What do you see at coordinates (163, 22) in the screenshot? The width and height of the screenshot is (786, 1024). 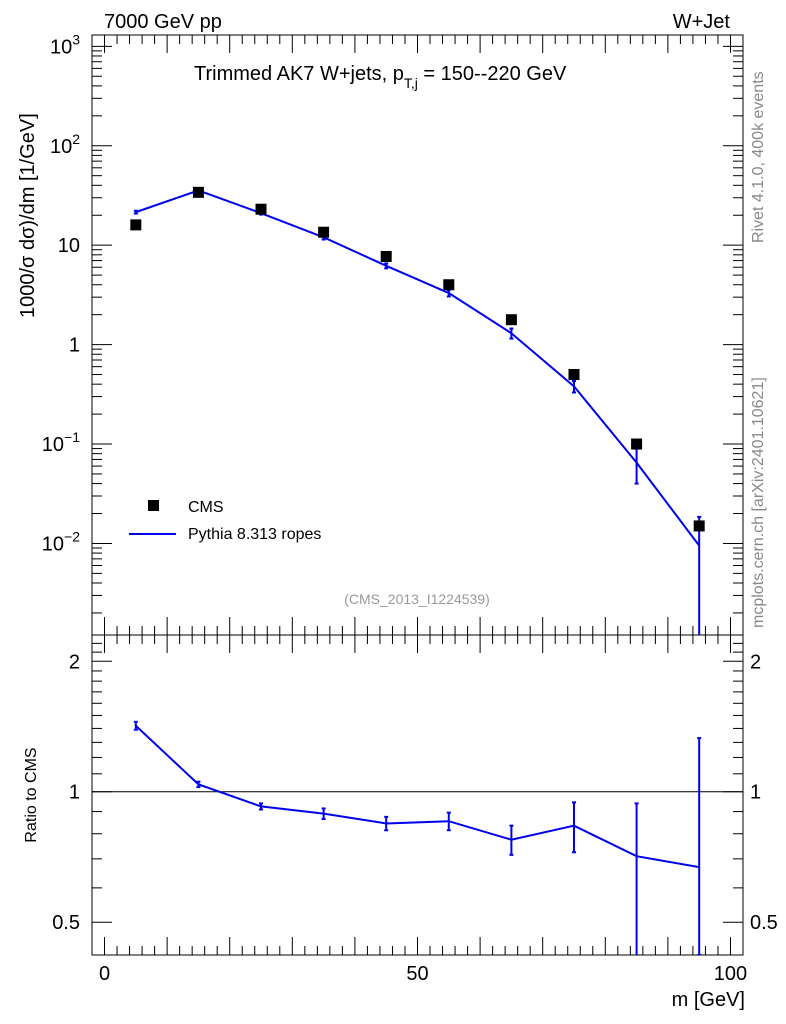 I see `energy-label: 7000 GeV pp` at bounding box center [163, 22].